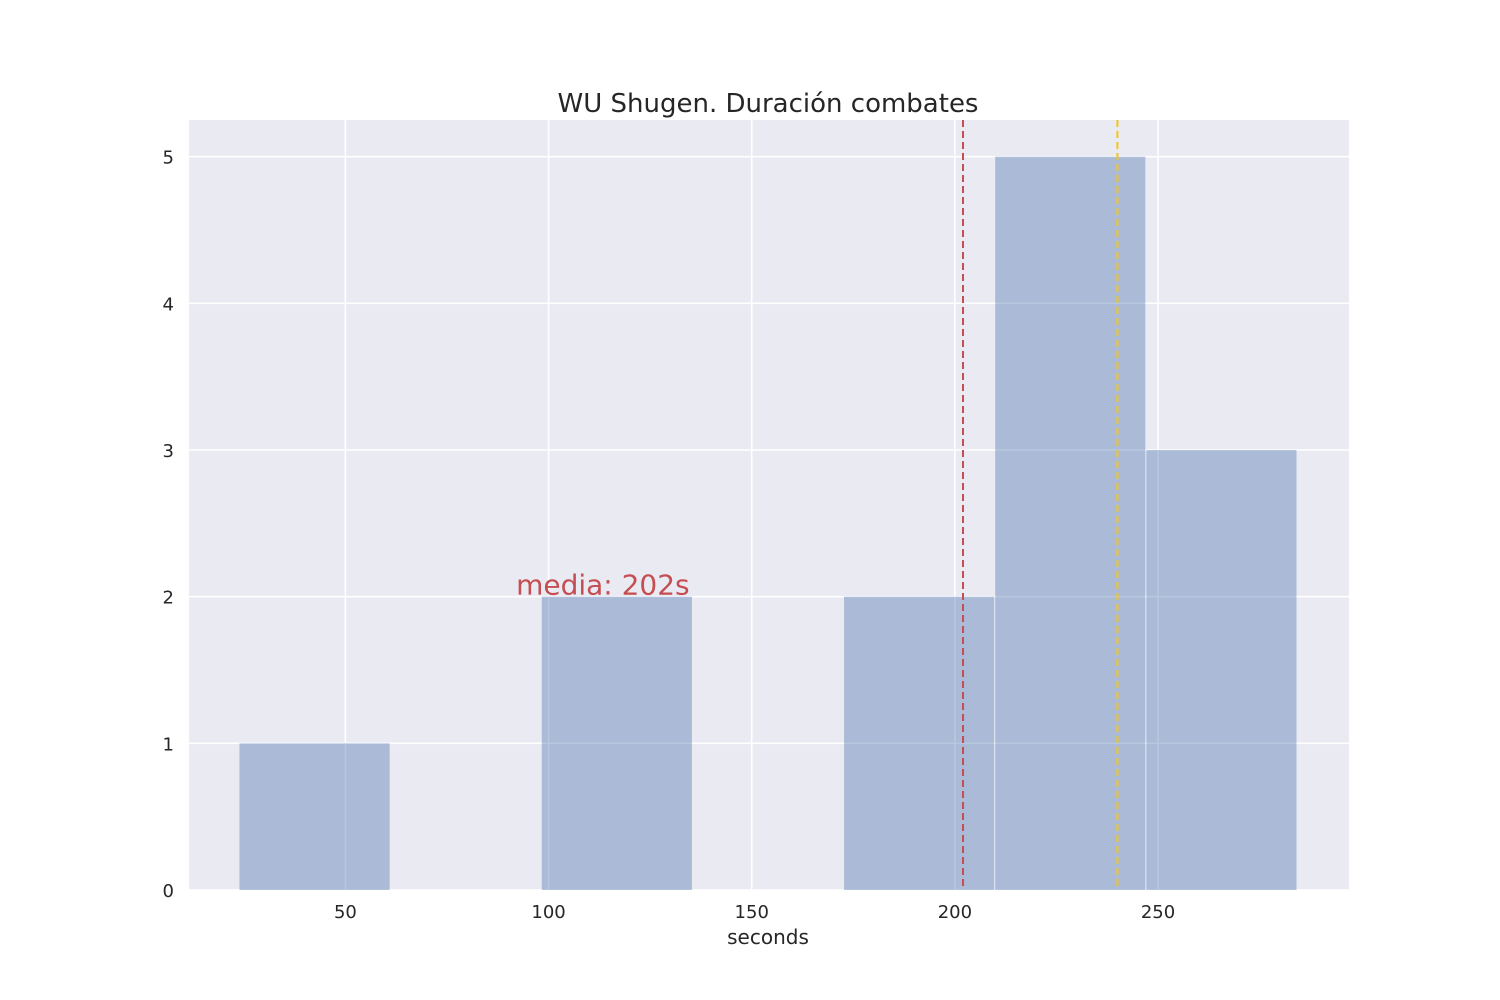 Image resolution: width=1500 pixels, height=1000 pixels. Describe the element at coordinates (168, 891) in the screenshot. I see `y-tick-label: 0` at that location.